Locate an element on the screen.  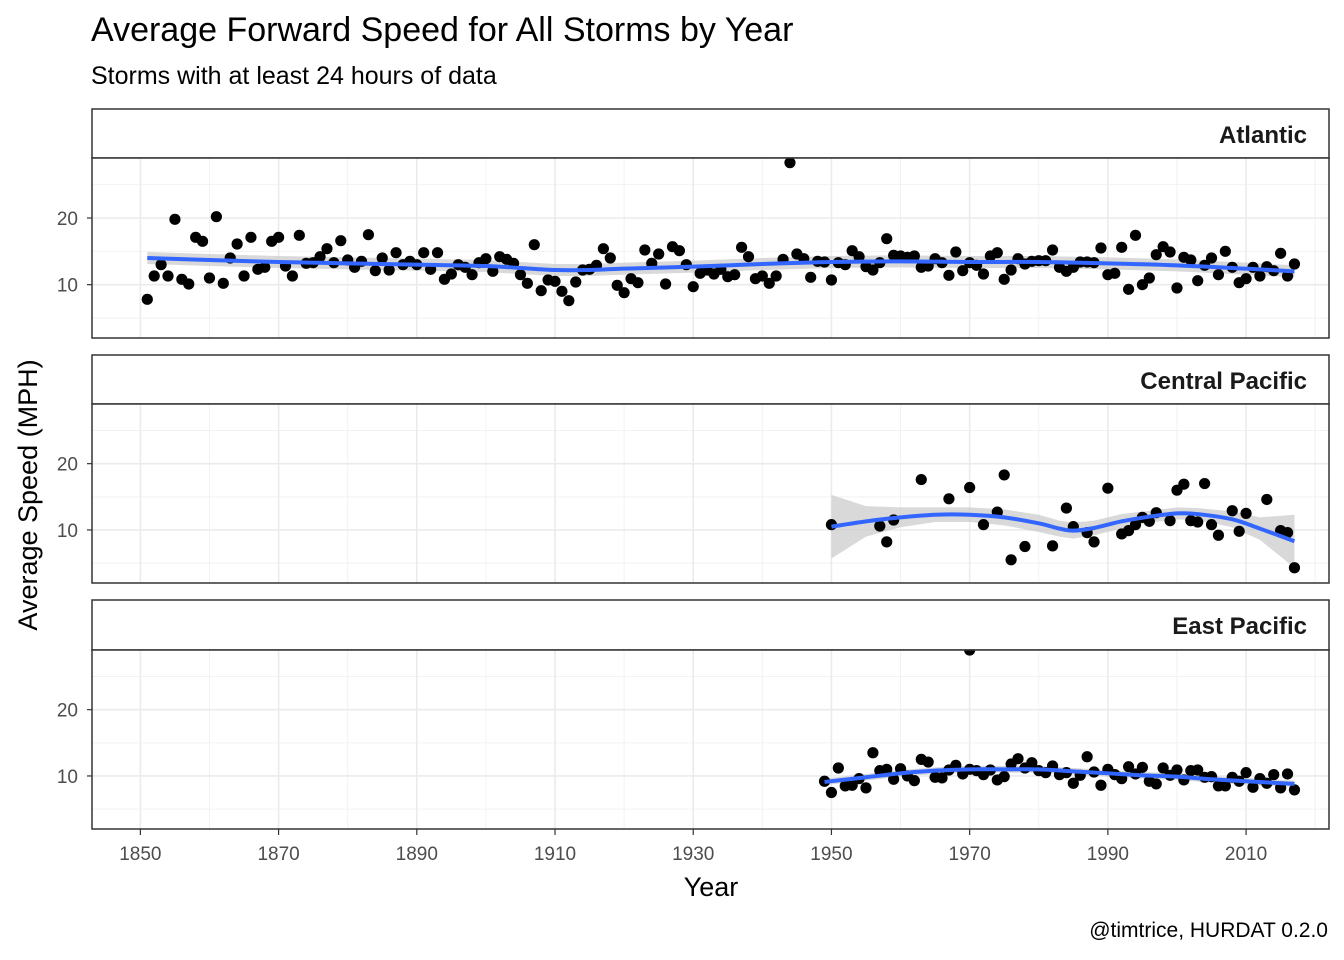
panel-marks is located at coordinates (721, 232).